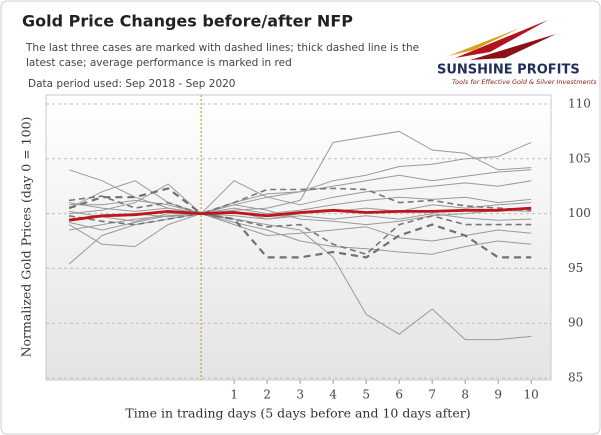  Describe the element at coordinates (575, 323) in the screenshot. I see `y-tick-label: 90` at that location.